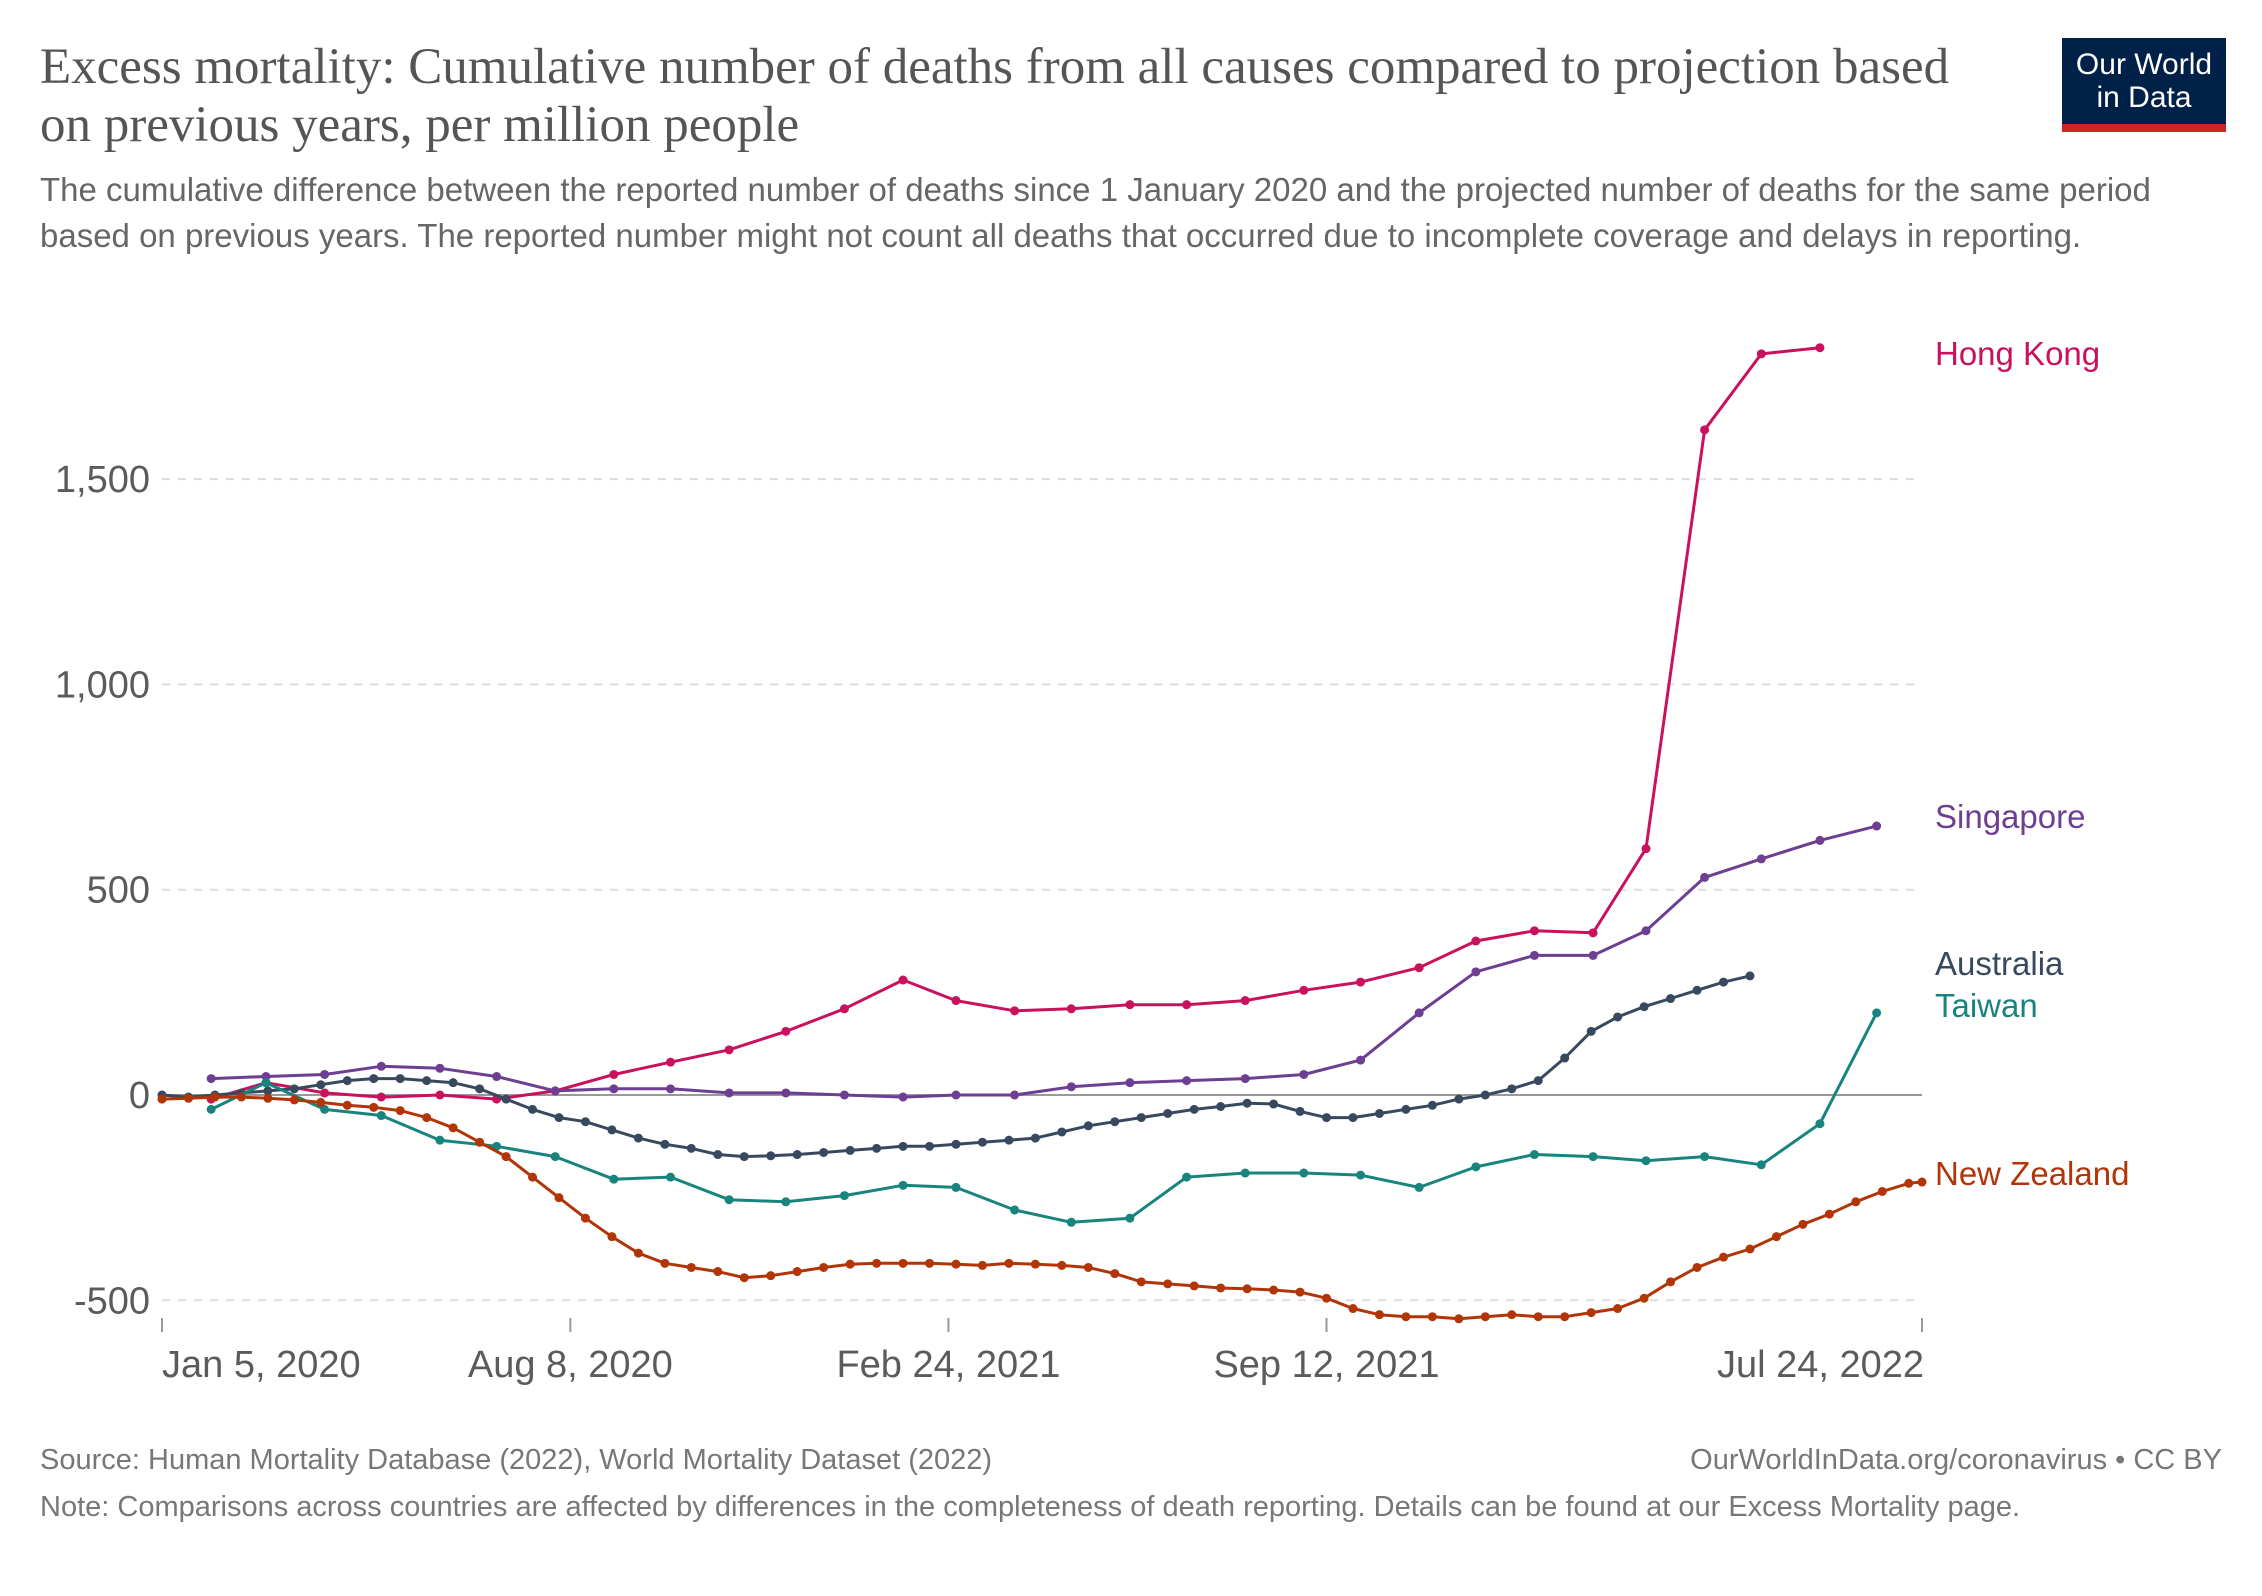  I want to click on series-label: Singapore, so click(2010, 816).